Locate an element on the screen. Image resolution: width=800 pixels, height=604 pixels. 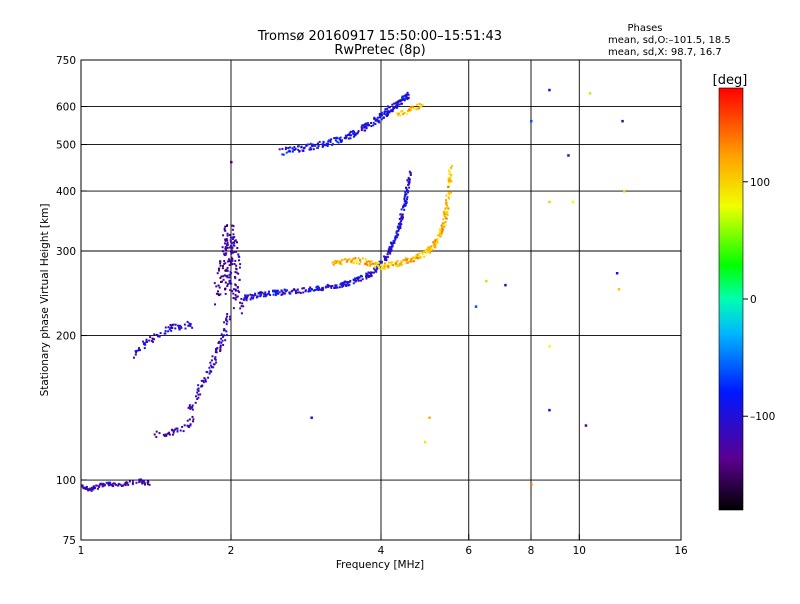
x-tick-label: 8 is located at coordinates (531, 551).